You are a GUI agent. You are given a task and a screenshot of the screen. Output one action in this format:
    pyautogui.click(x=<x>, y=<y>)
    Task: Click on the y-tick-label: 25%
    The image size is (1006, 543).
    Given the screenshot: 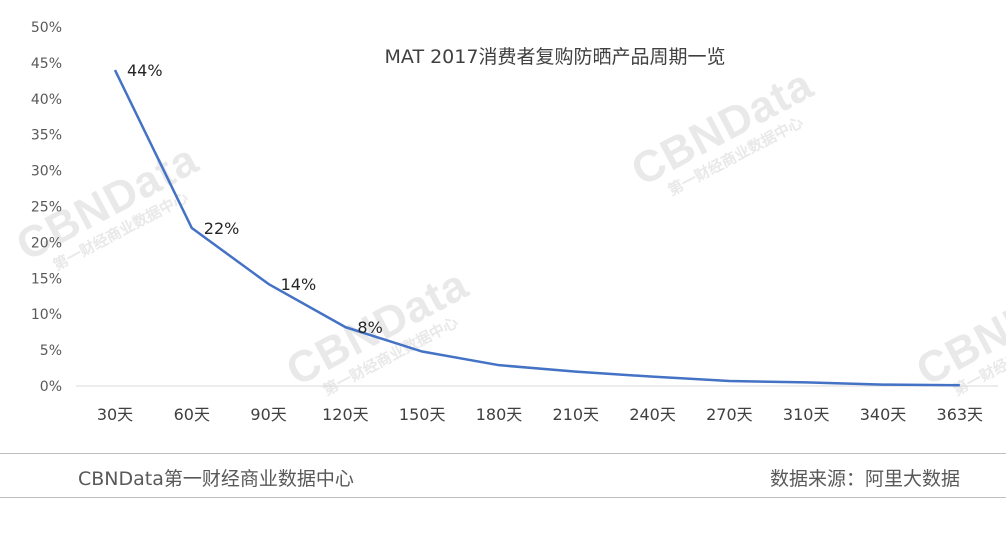 What is the action you would take?
    pyautogui.click(x=46, y=208)
    